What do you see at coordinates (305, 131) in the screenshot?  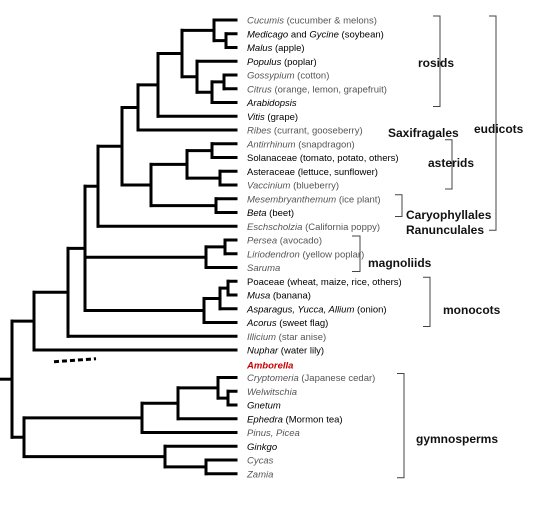 I see `taxon-label-ribes: Ribes (currant, gooseberry)` at bounding box center [305, 131].